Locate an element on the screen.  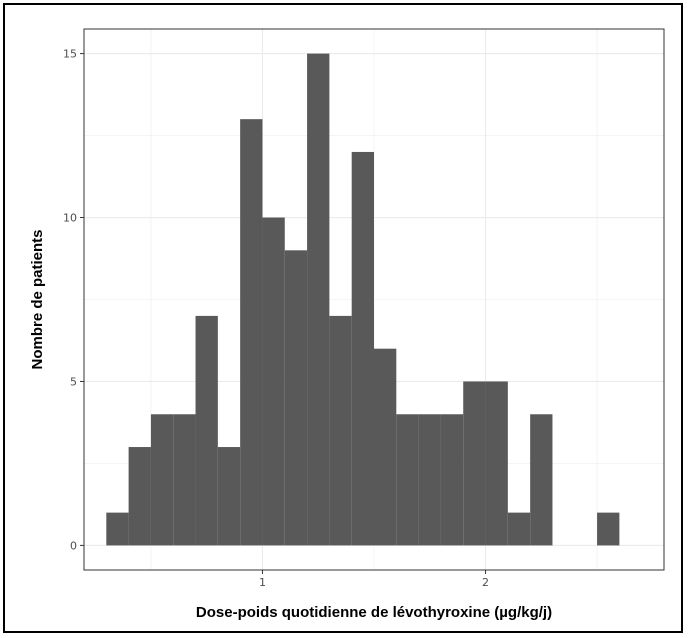
y-tick-label: 5 is located at coordinates (73, 381).